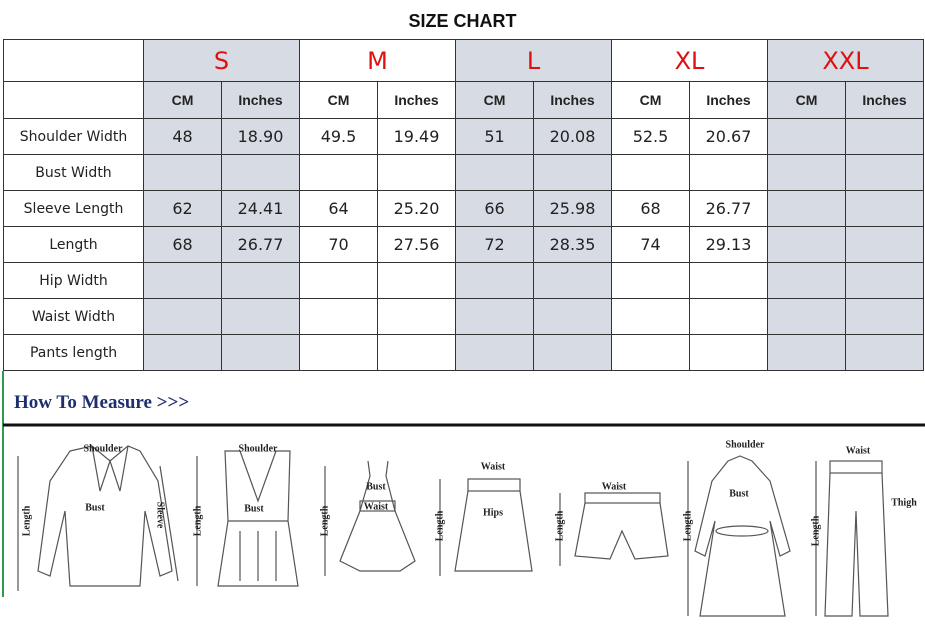 The image size is (925, 637). Describe the element at coordinates (845, 60) in the screenshot. I see `size-header: XXL` at that location.